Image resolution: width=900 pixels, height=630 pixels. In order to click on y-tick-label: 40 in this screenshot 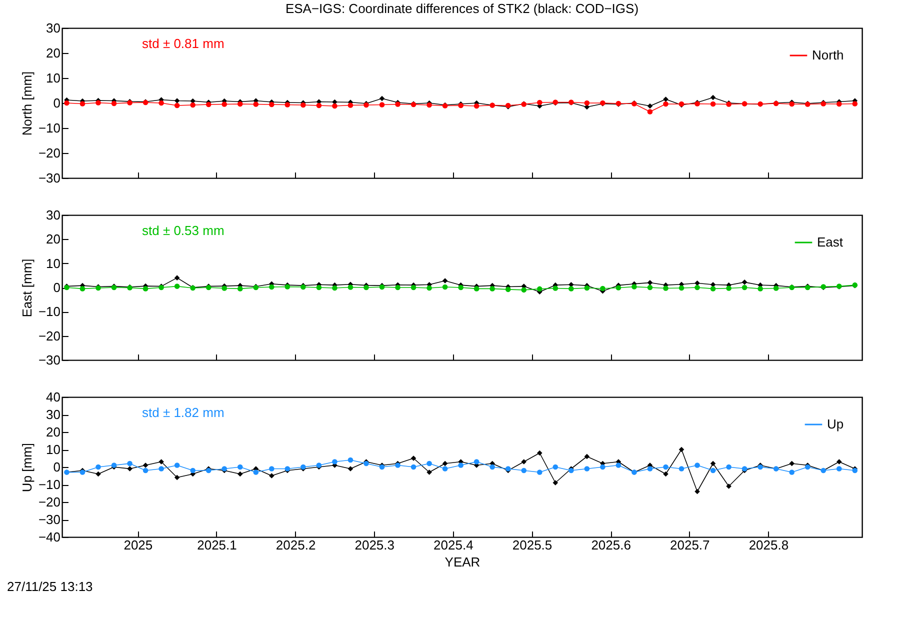, I will do `click(53, 397)`.